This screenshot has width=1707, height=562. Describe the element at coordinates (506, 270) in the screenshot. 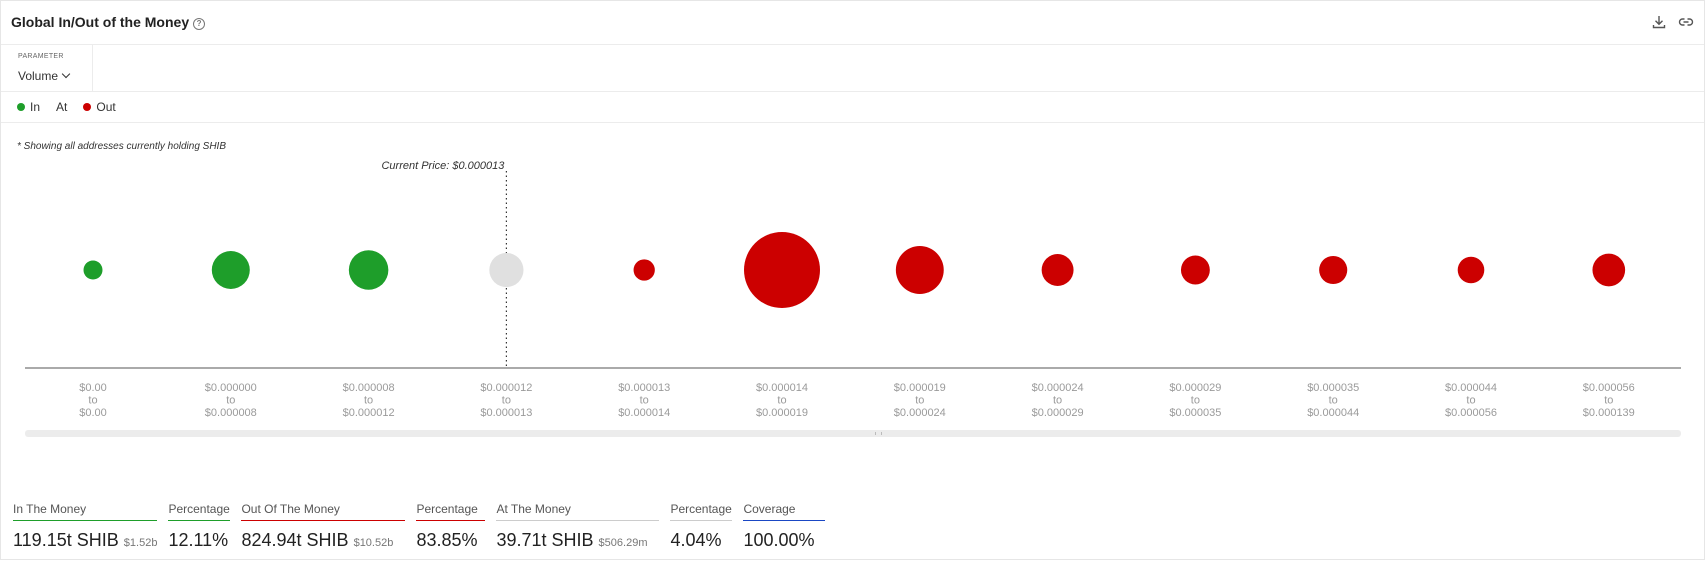

I see `bubble-at` at that location.